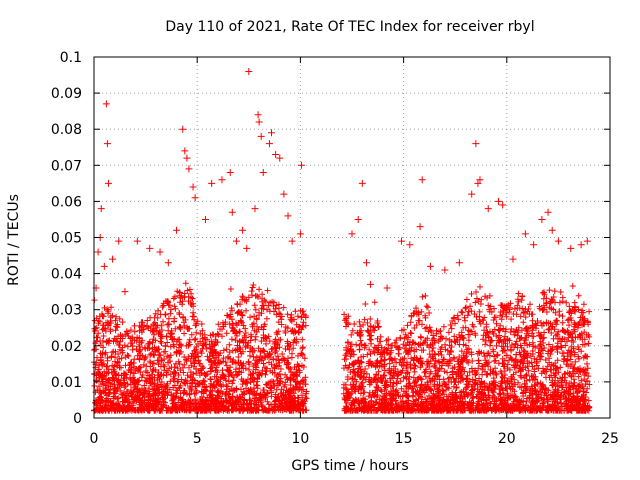  What do you see at coordinates (77, 419) in the screenshot?
I see `y-tick-label: 0` at bounding box center [77, 419].